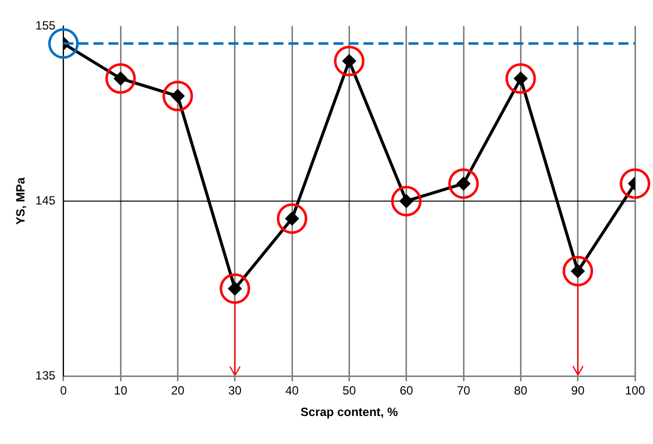 The height and width of the screenshot is (444, 653). Describe the element at coordinates (235, 391) in the screenshot. I see `x-tick-label: 30` at that location.